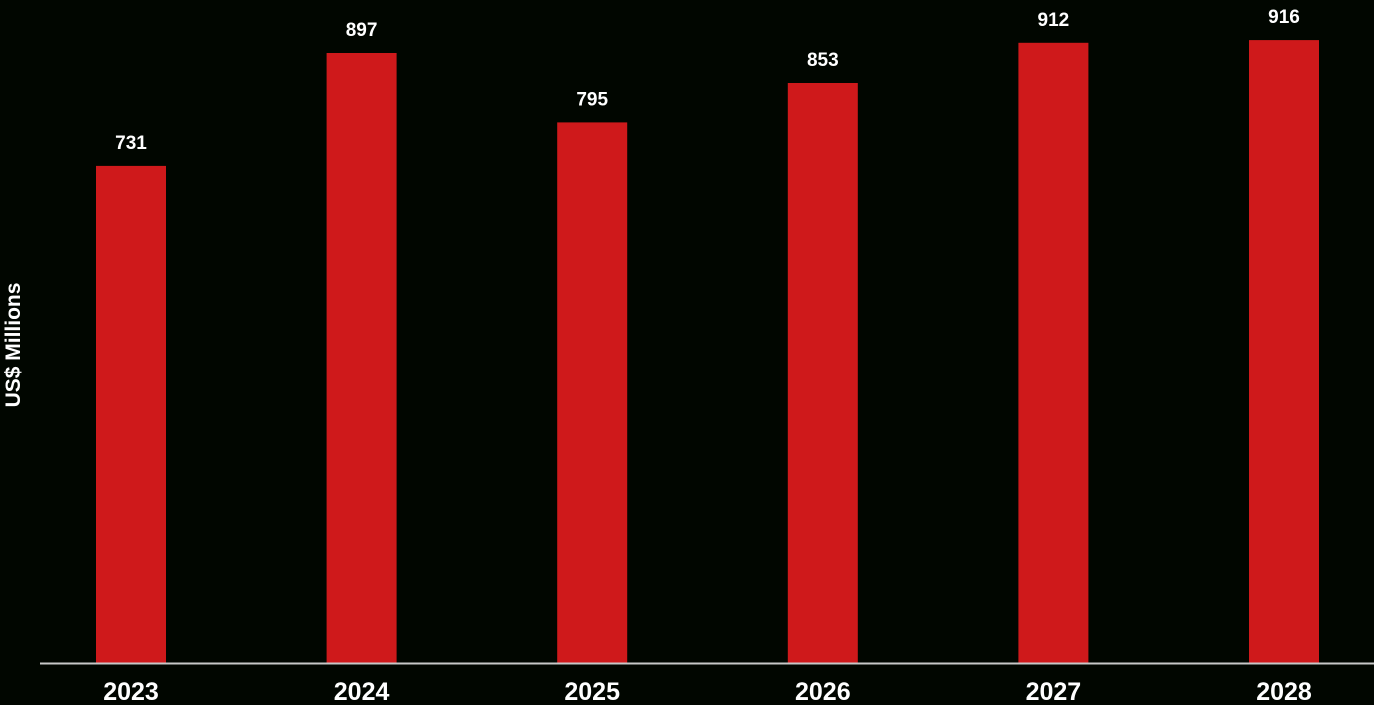  Describe the element at coordinates (823, 60) in the screenshot. I see `value-label-2026: 853` at that location.